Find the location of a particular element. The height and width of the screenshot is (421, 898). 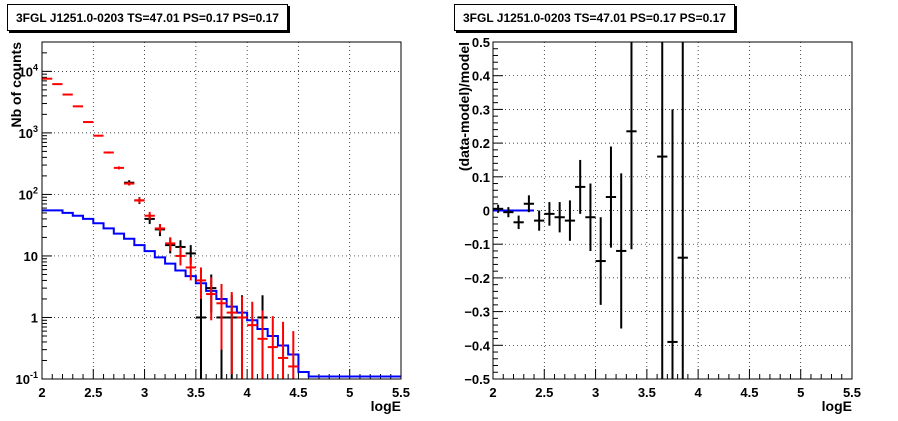

y-tick-label: 0.1 is located at coordinates (481, 177).